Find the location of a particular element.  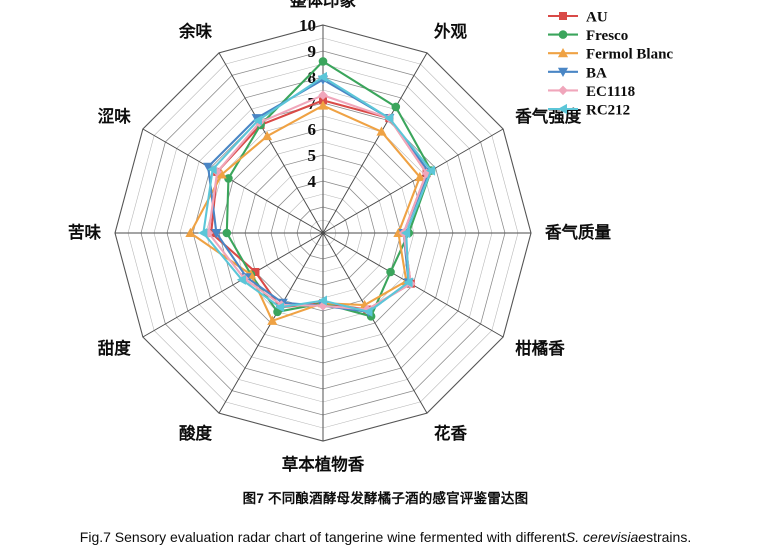

r-tick-label-9: 9 is located at coordinates (312, 51).